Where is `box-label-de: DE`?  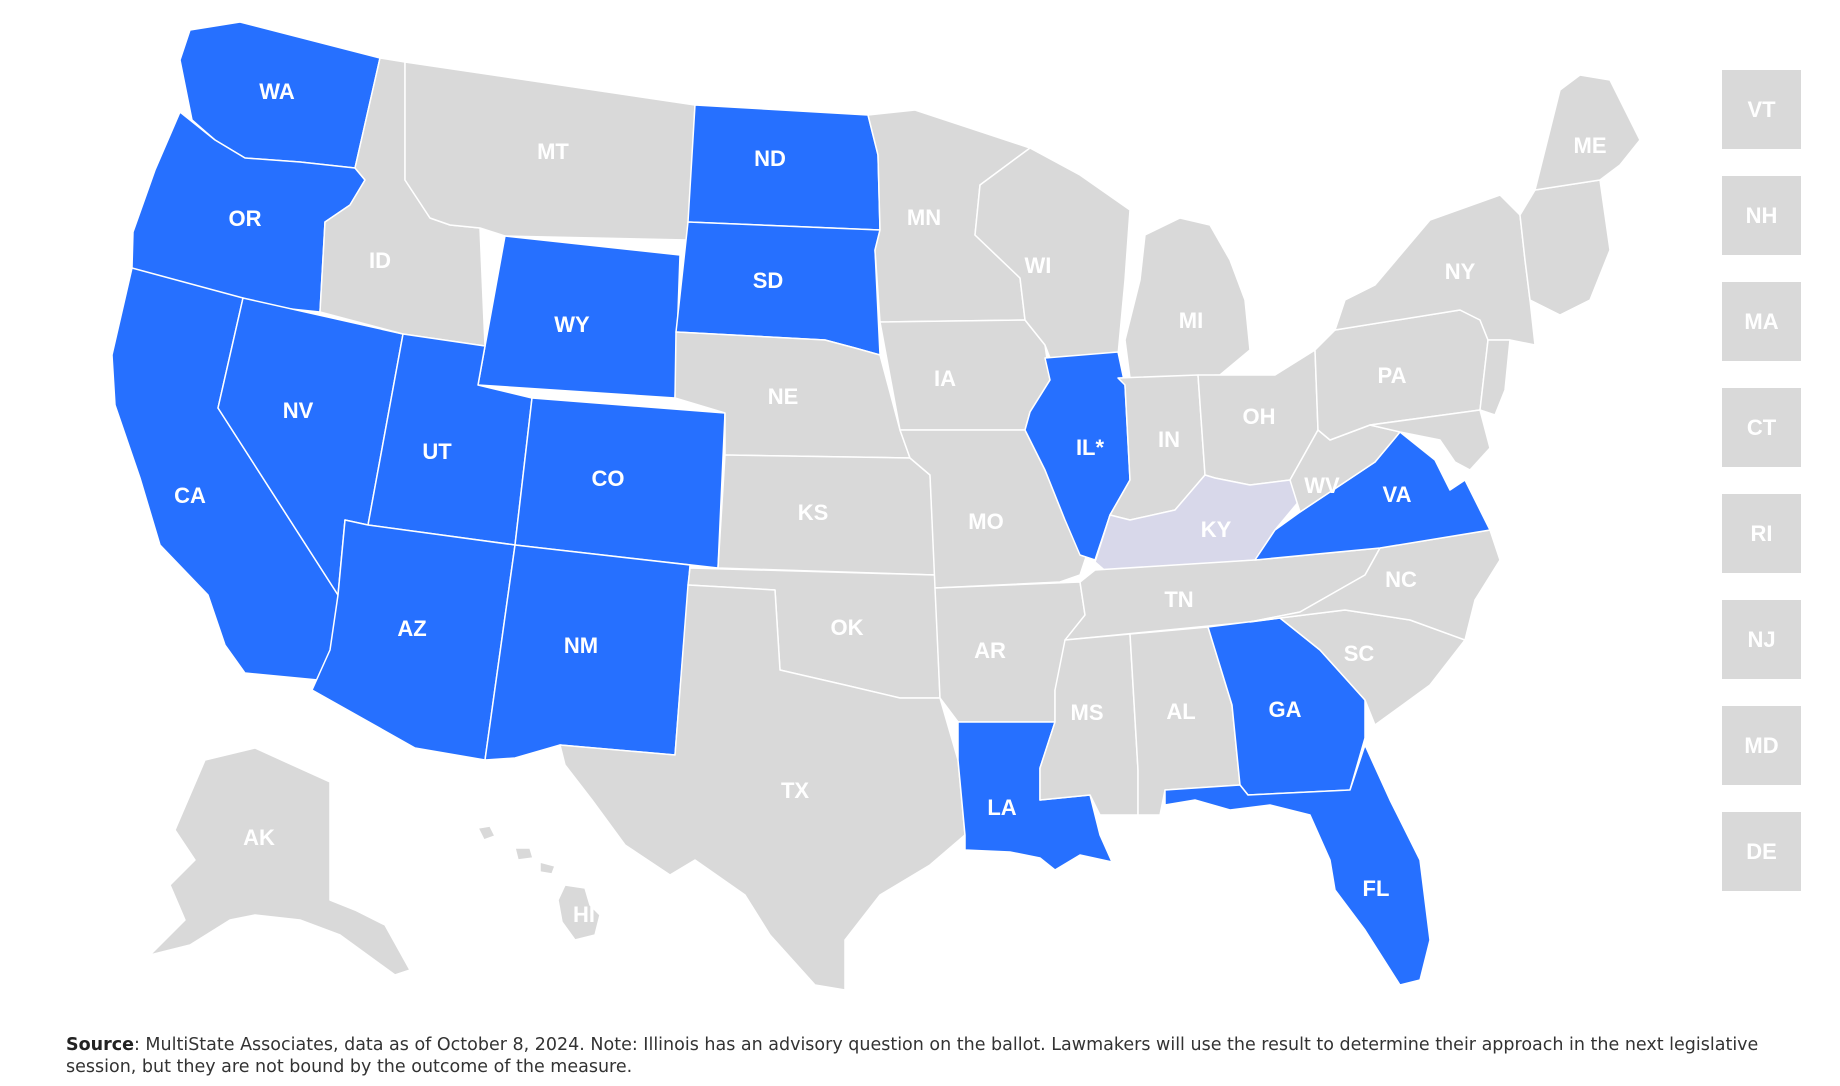 box-label-de: DE is located at coordinates (1761, 851).